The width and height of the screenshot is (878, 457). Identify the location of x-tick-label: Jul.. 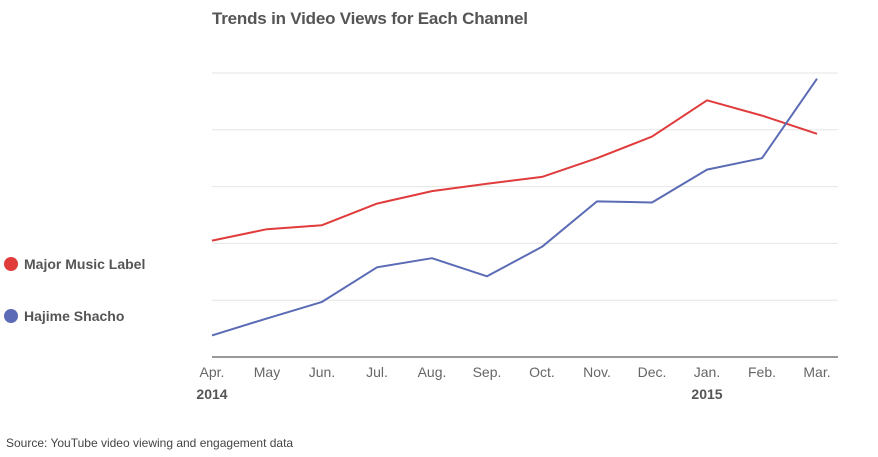
(377, 372).